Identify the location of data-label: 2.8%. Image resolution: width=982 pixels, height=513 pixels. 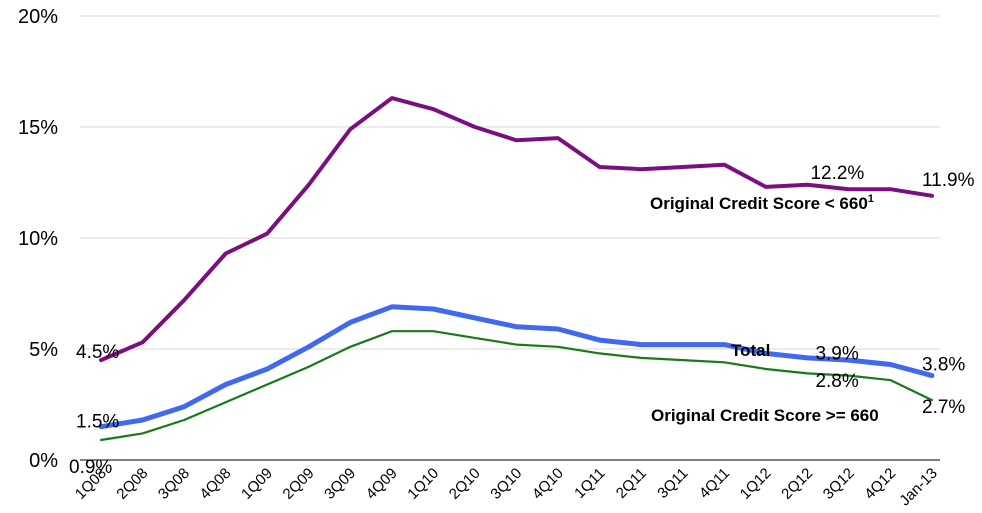
(836, 381).